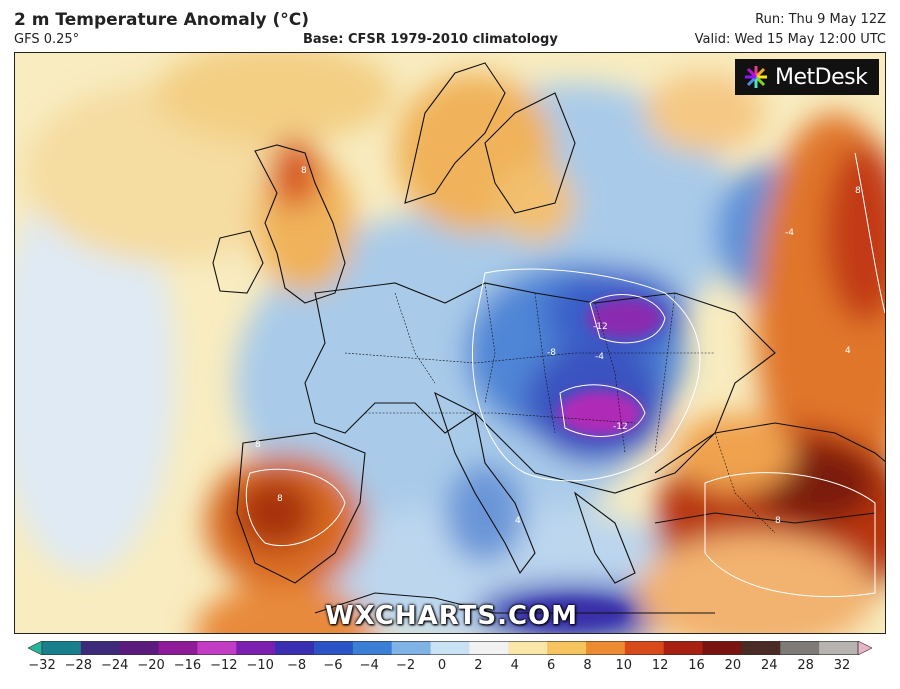 This screenshot has width=900, height=689. I want to click on colorbar-min-extension, so click(35, 648).